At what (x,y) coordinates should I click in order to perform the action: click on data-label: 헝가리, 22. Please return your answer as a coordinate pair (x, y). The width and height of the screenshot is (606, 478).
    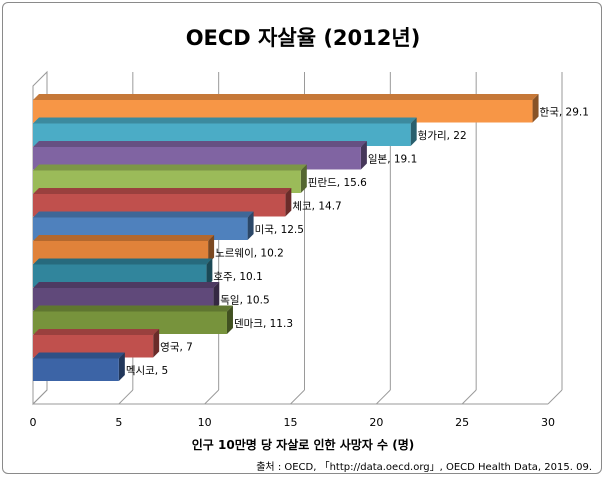
    Looking at the image, I should click on (442, 136).